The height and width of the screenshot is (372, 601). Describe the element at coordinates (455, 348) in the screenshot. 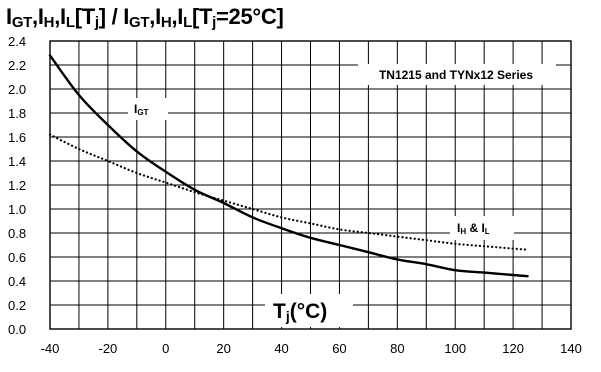

I see `x-tick-label: 100` at that location.